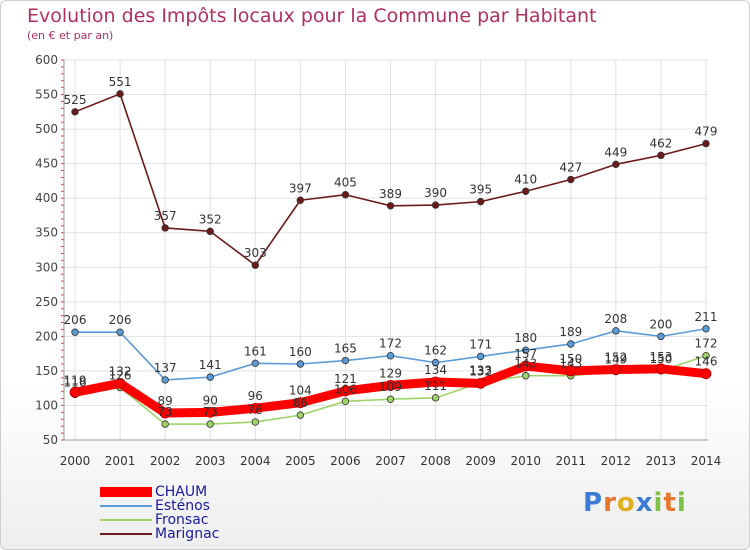  I want to click on y-tick-label: 150, so click(46, 371).